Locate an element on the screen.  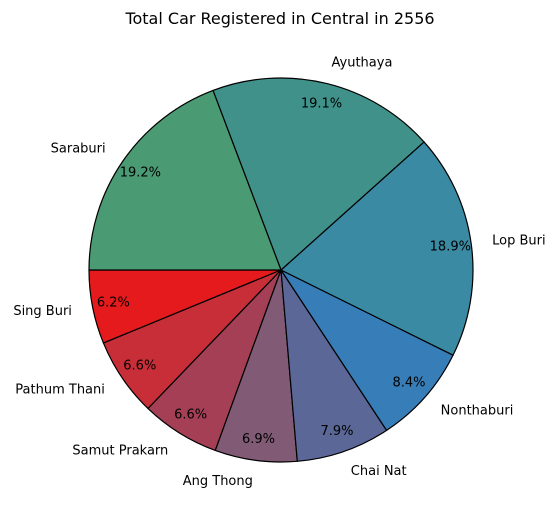
pct-label-samut-prakarn: 6.6% is located at coordinates (190, 415).